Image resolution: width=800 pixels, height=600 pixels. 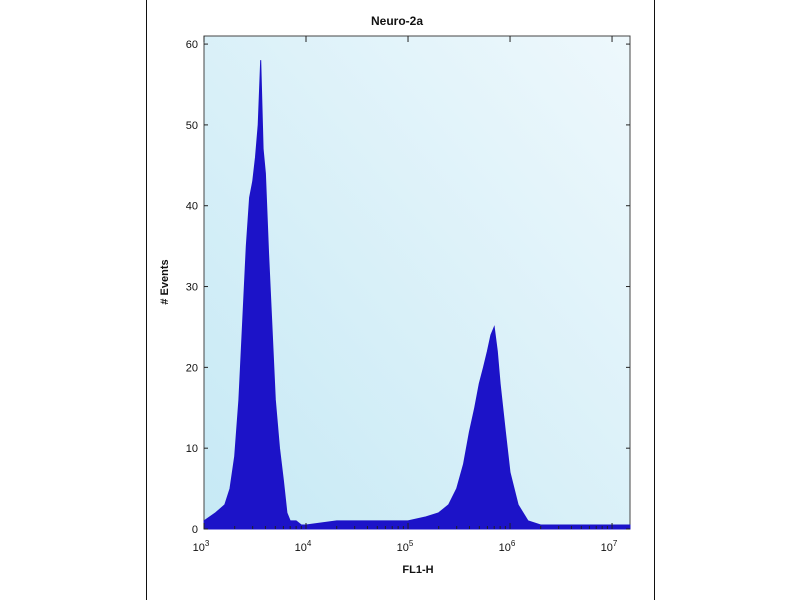 I want to click on y-axis-label: # Events, so click(x=165, y=281).